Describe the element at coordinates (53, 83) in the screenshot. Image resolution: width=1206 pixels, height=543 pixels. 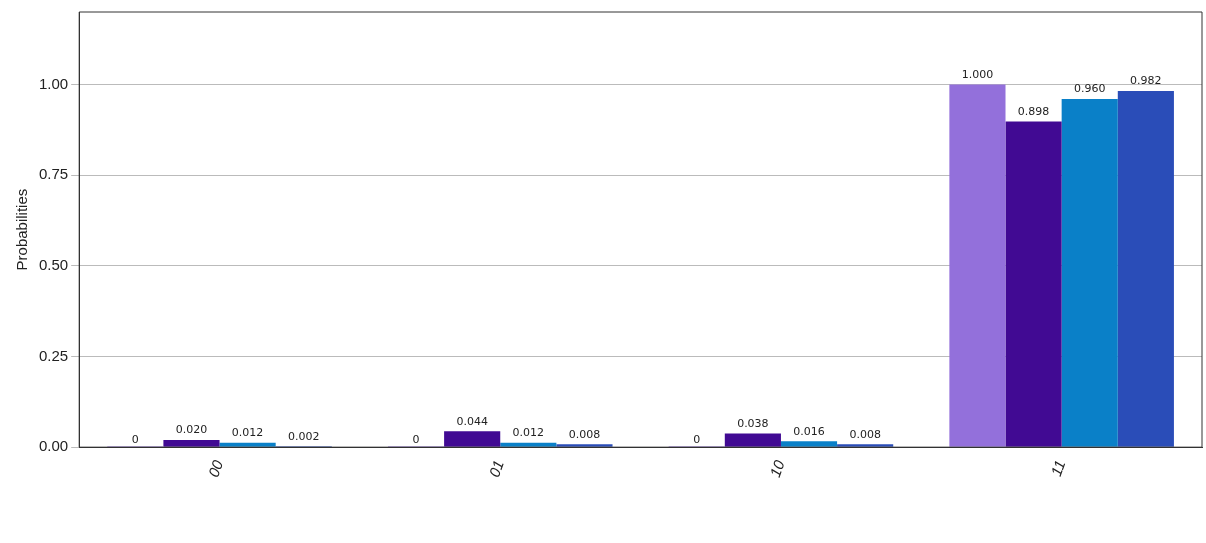
I see `y-tick-label: 1.00` at that location.